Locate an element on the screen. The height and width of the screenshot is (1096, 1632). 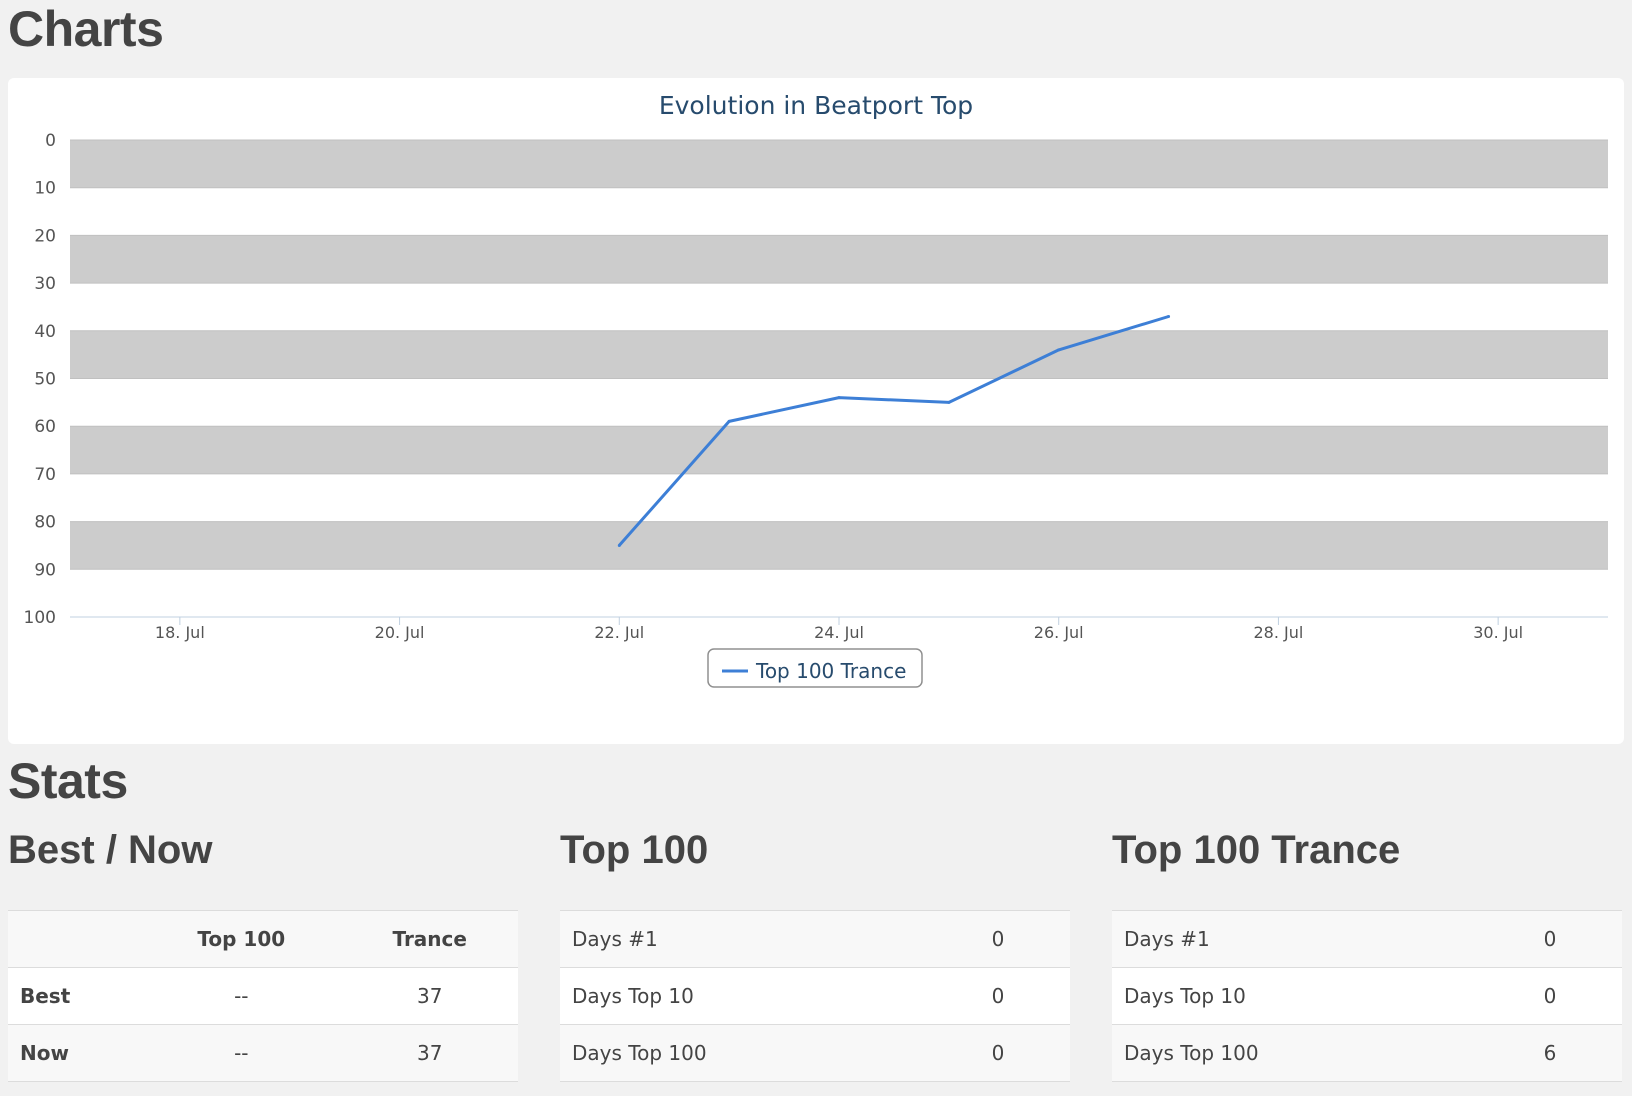
y-tick-label: 50 is located at coordinates (45, 380).